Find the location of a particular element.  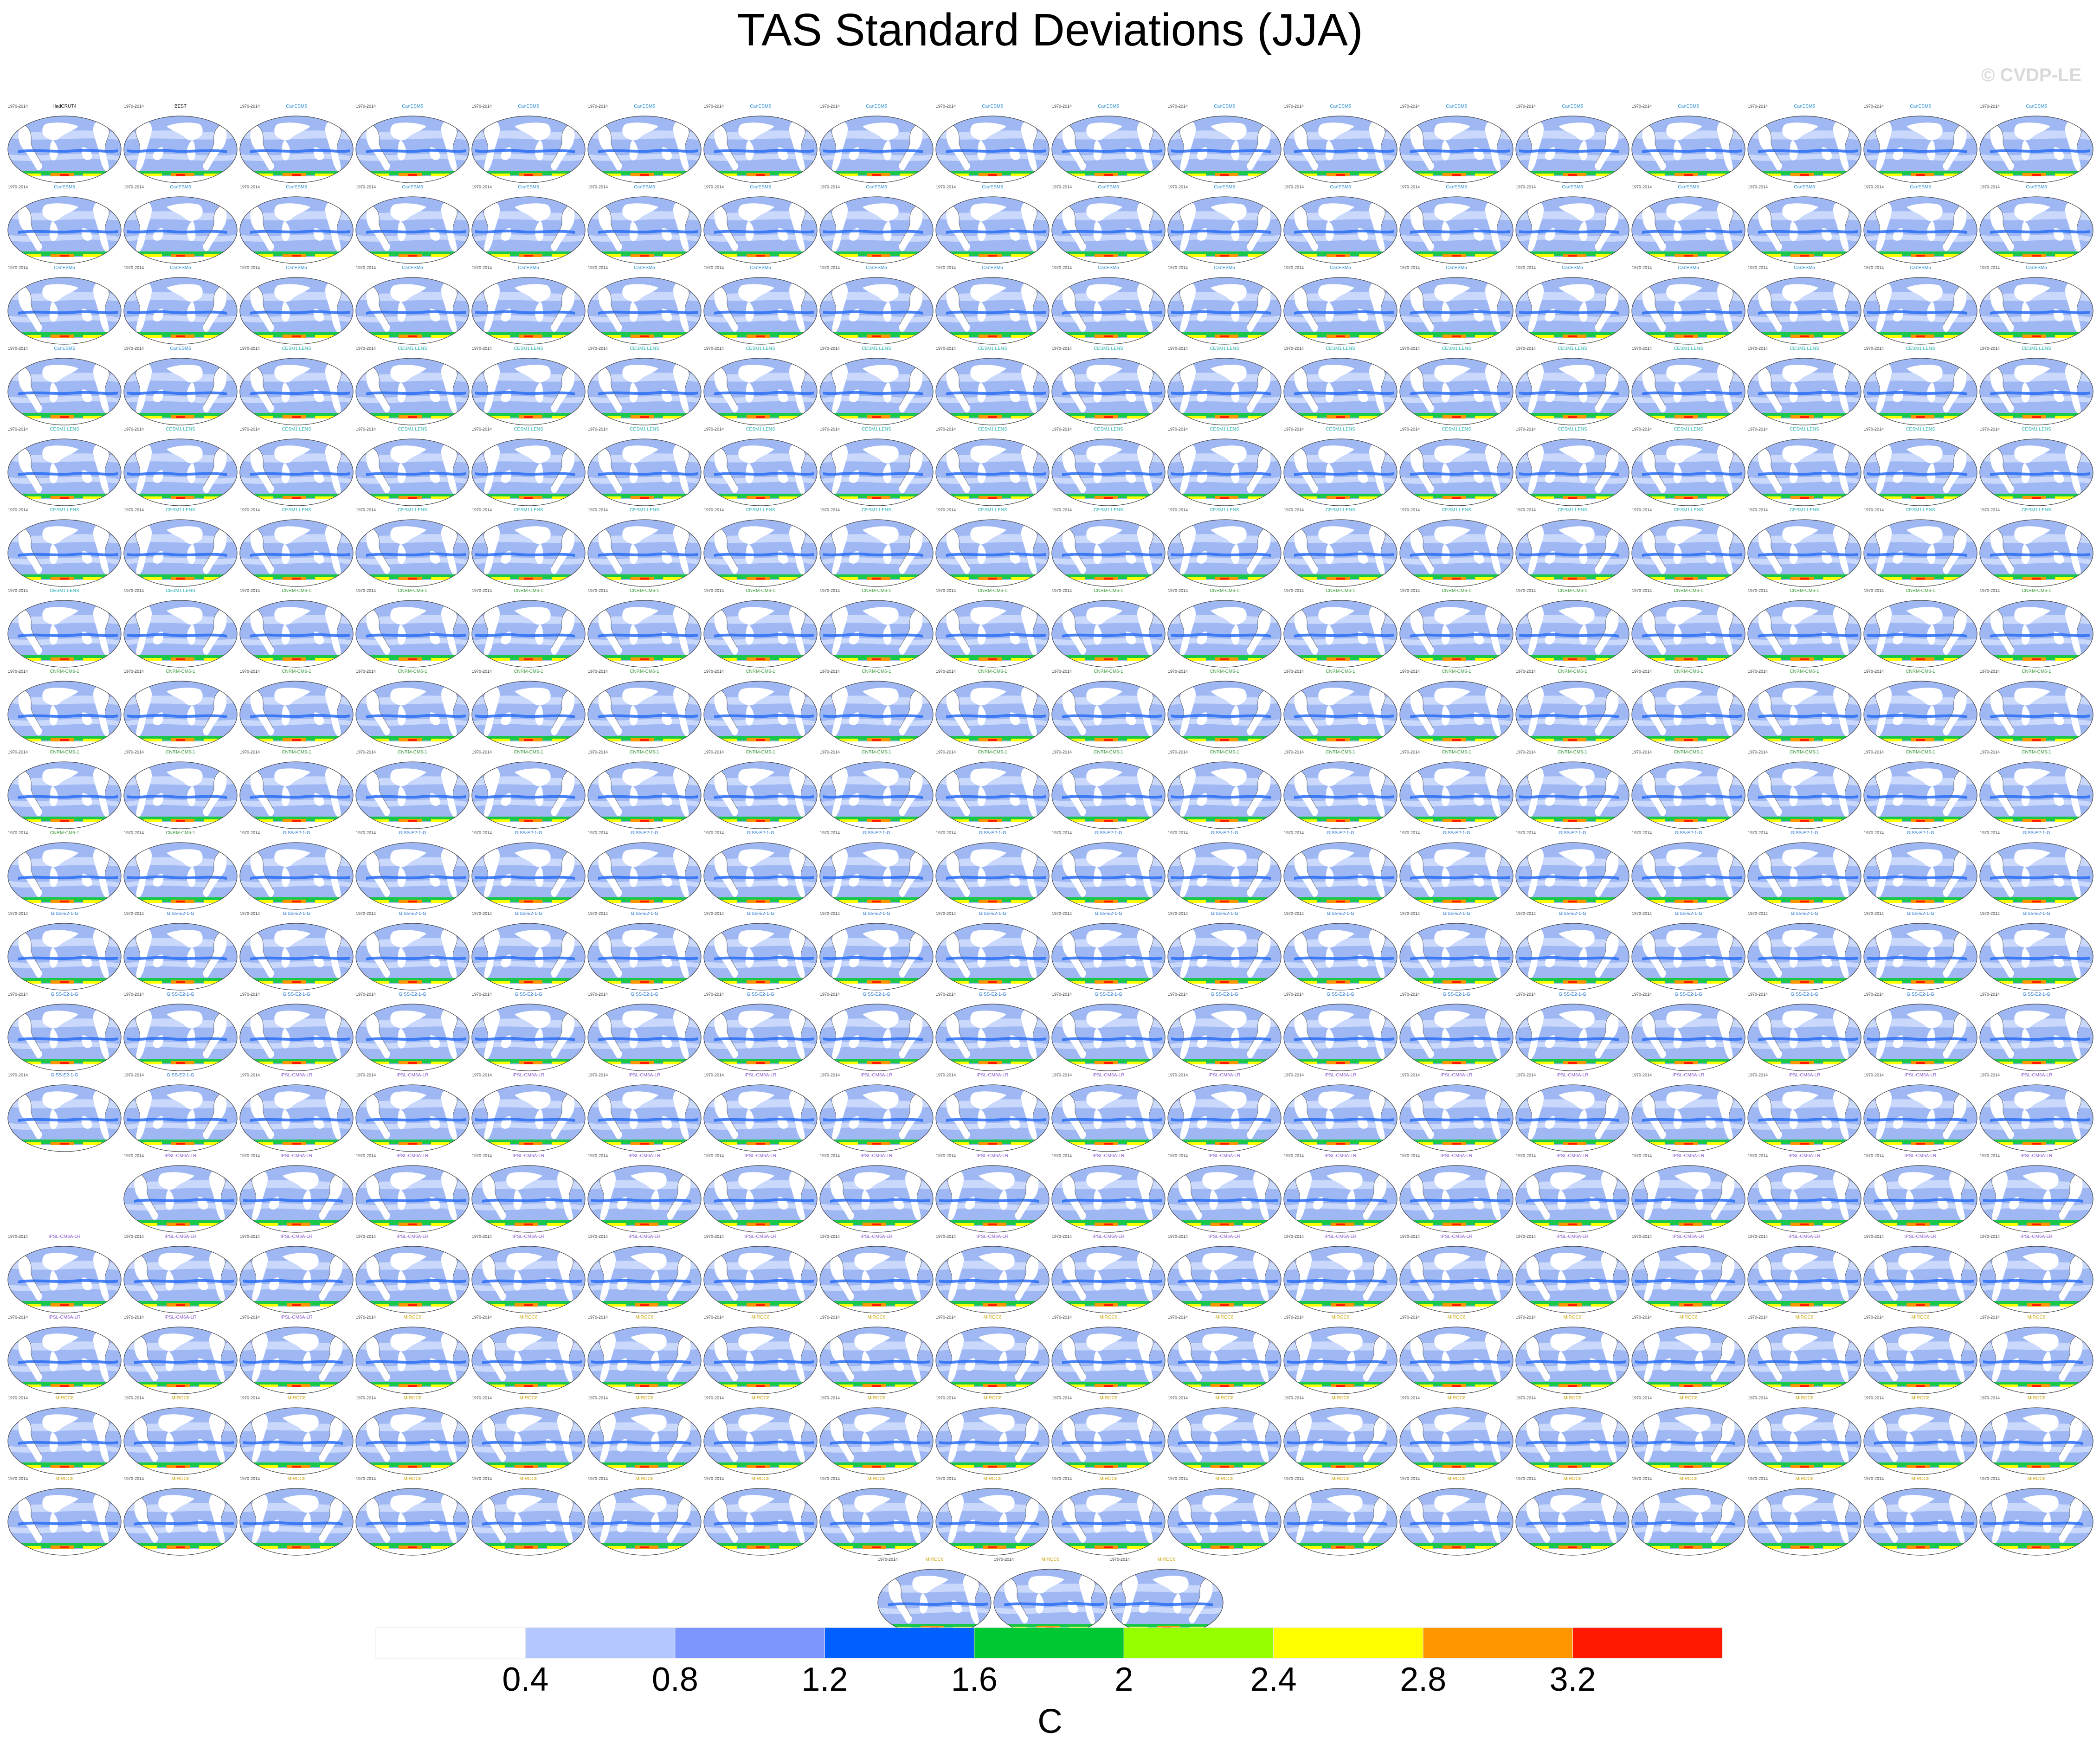

colorbar-tick-label: 0.4 is located at coordinates (525, 1679).